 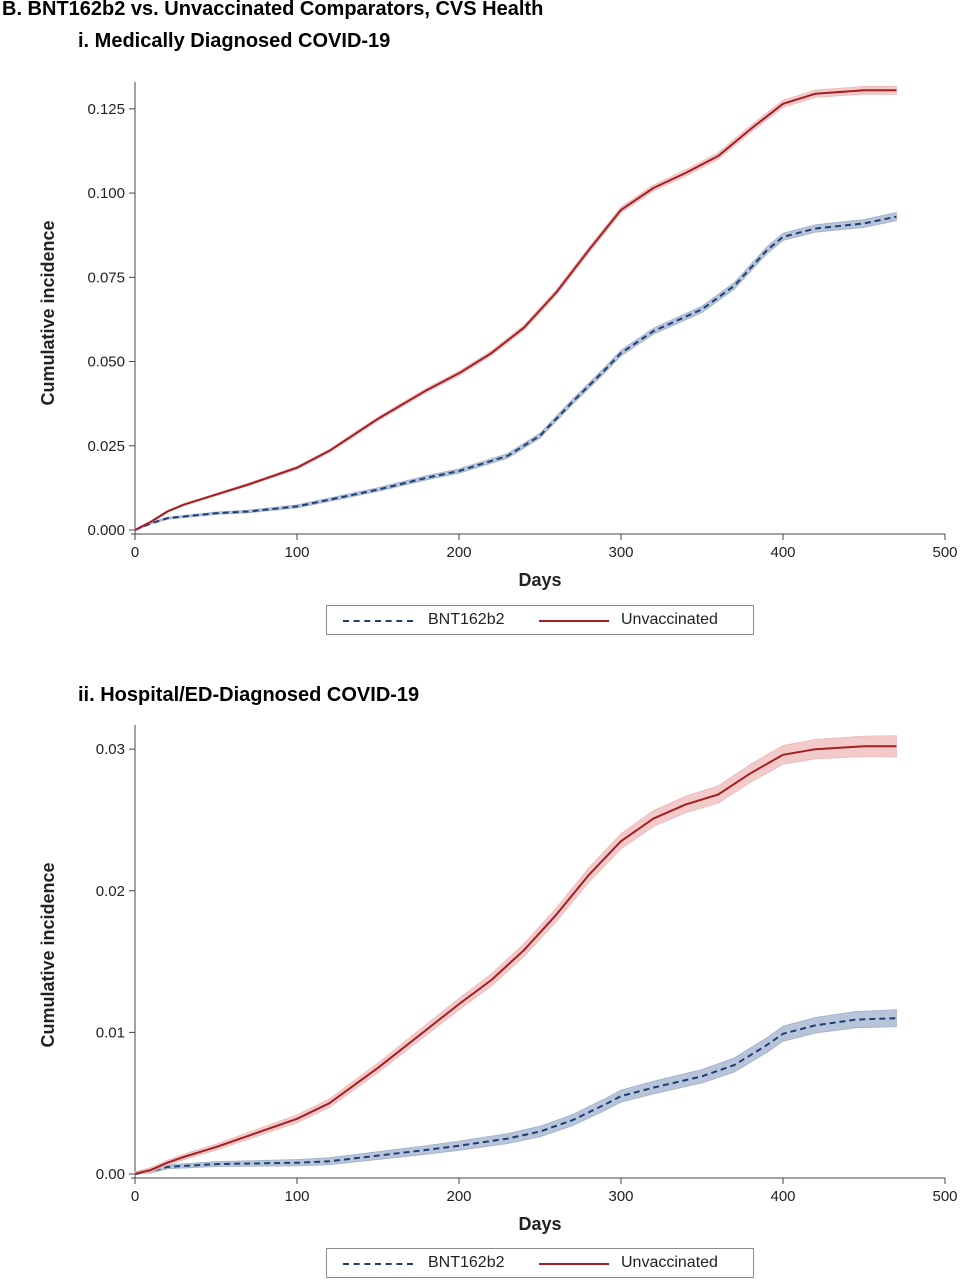 I want to click on y-tick-label: 0.075, so click(x=106, y=277).